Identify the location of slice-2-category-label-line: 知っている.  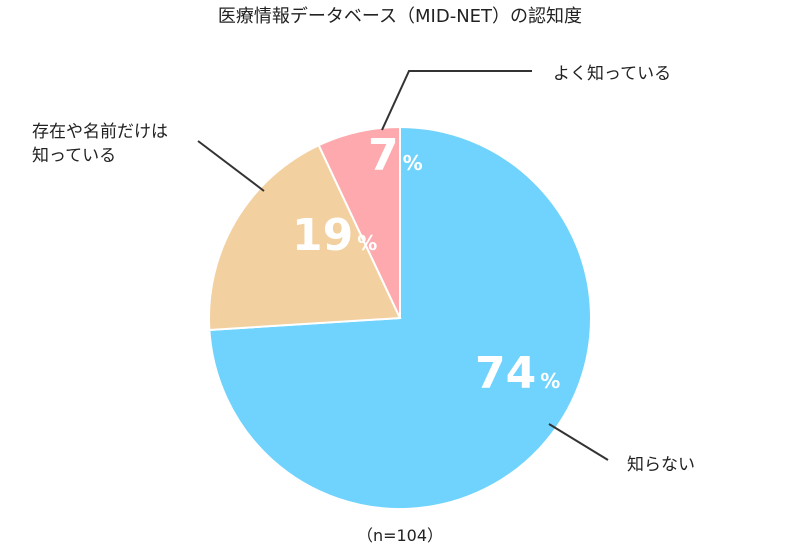
(74, 156).